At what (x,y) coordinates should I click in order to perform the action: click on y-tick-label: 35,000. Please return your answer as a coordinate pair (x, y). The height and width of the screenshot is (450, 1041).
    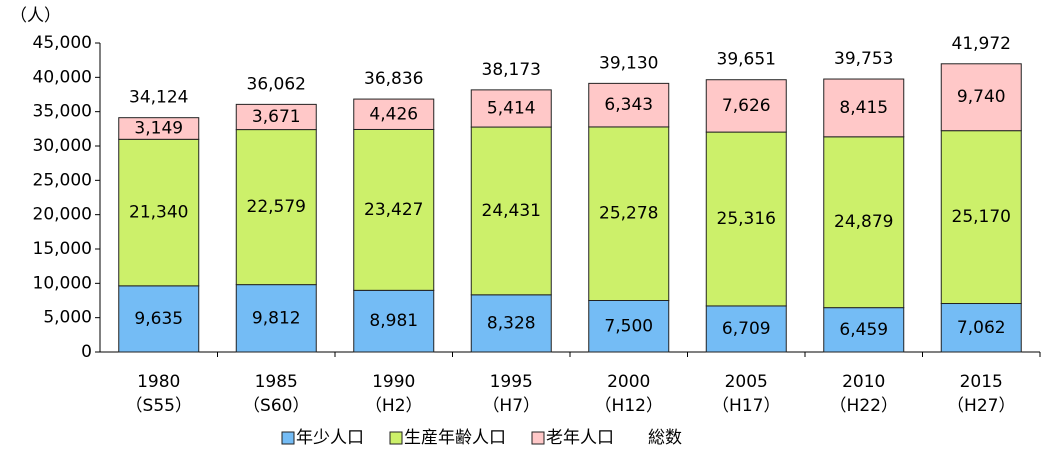
    Looking at the image, I should click on (62, 112).